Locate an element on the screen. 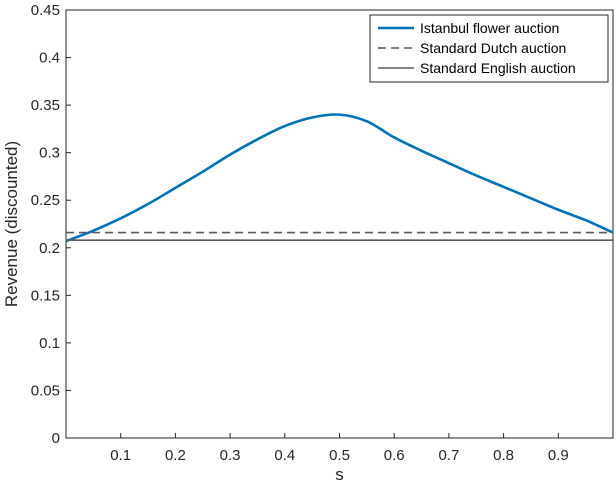 The width and height of the screenshot is (616, 487). y-tick-label: 0.45 is located at coordinates (45, 10).